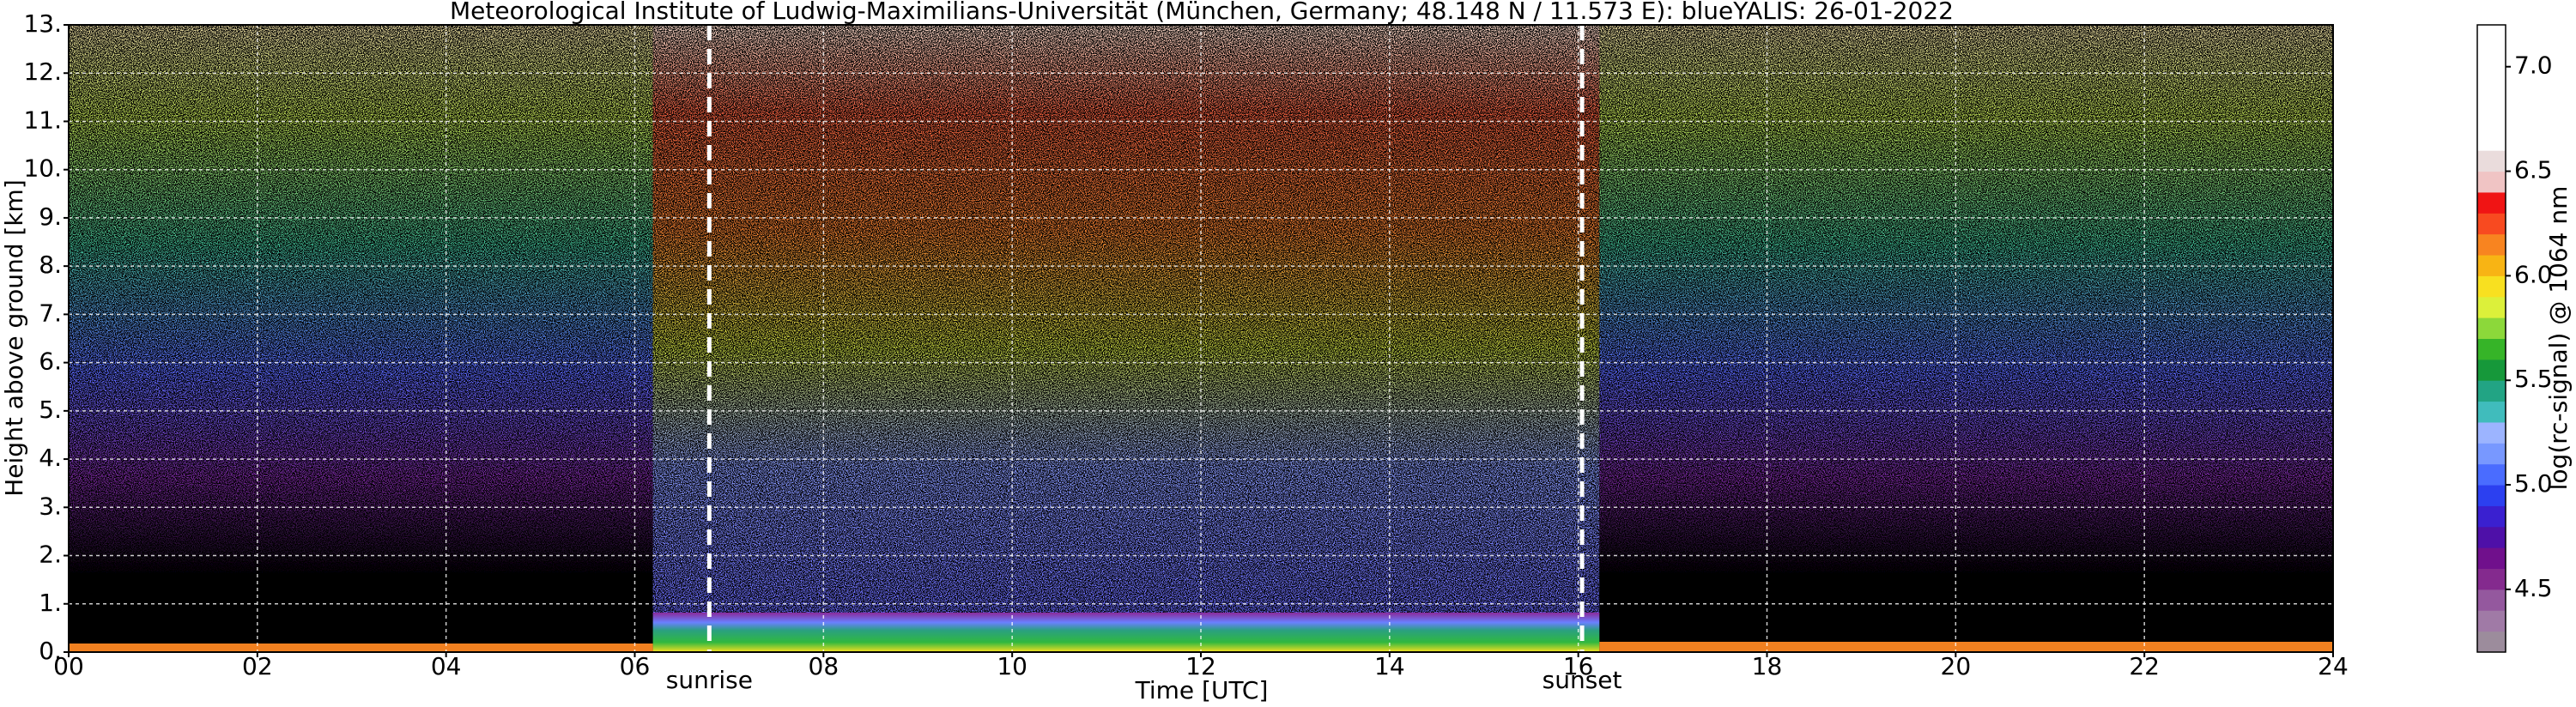 This screenshot has height=707, width=2576. I want to click on colorbar-tick-label: 6.0, so click(2533, 274).